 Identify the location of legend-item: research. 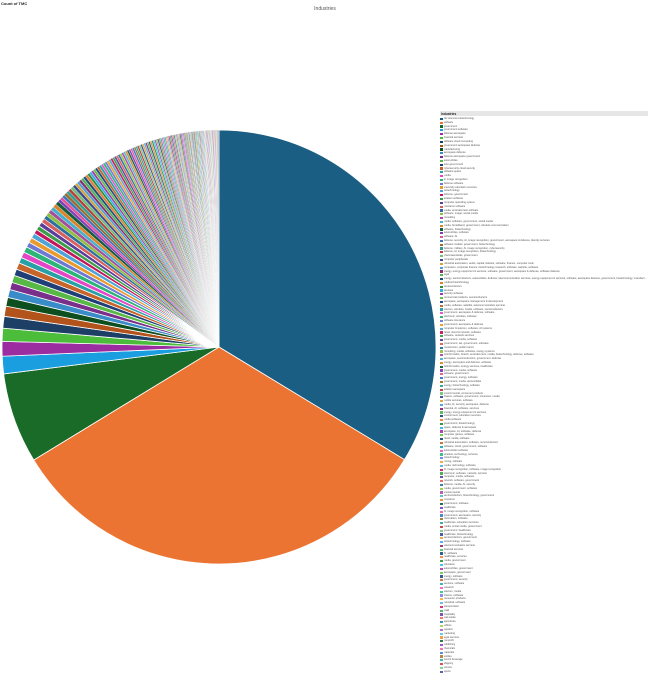
(544, 588).